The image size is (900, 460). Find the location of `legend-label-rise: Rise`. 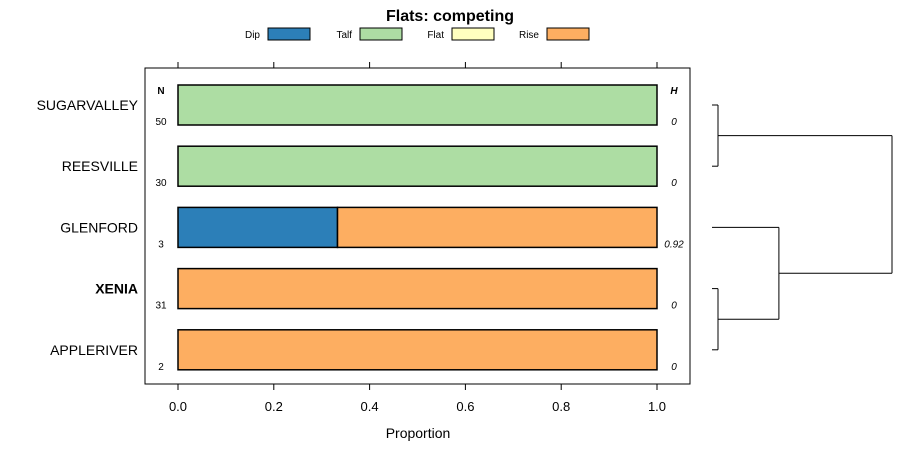

legend-label-rise: Rise is located at coordinates (529, 35).